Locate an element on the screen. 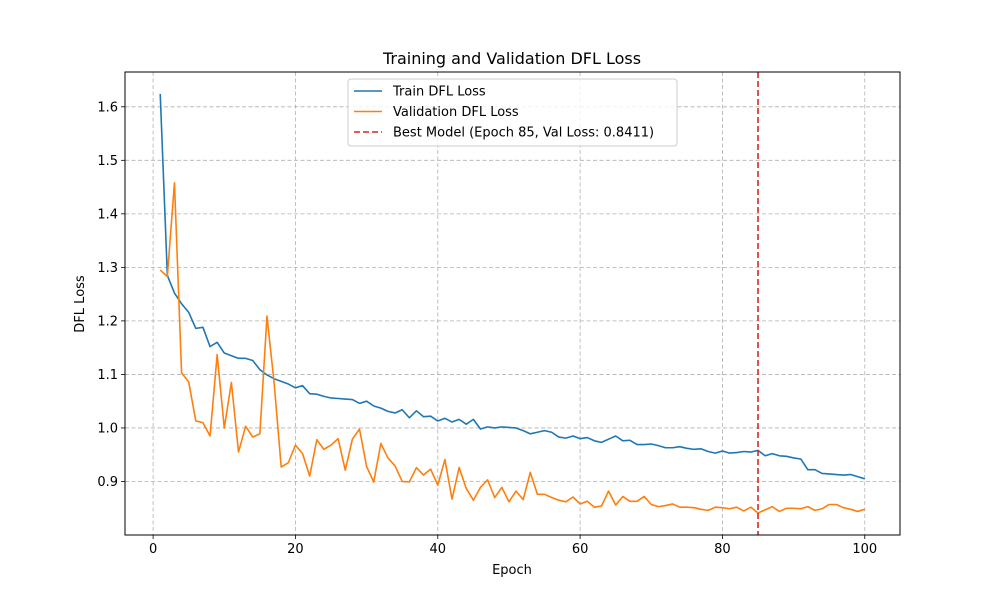 The image size is (1000, 600). legend-label: Best Model (Epoch 85, Val Loss: 0.8411) is located at coordinates (523, 133).